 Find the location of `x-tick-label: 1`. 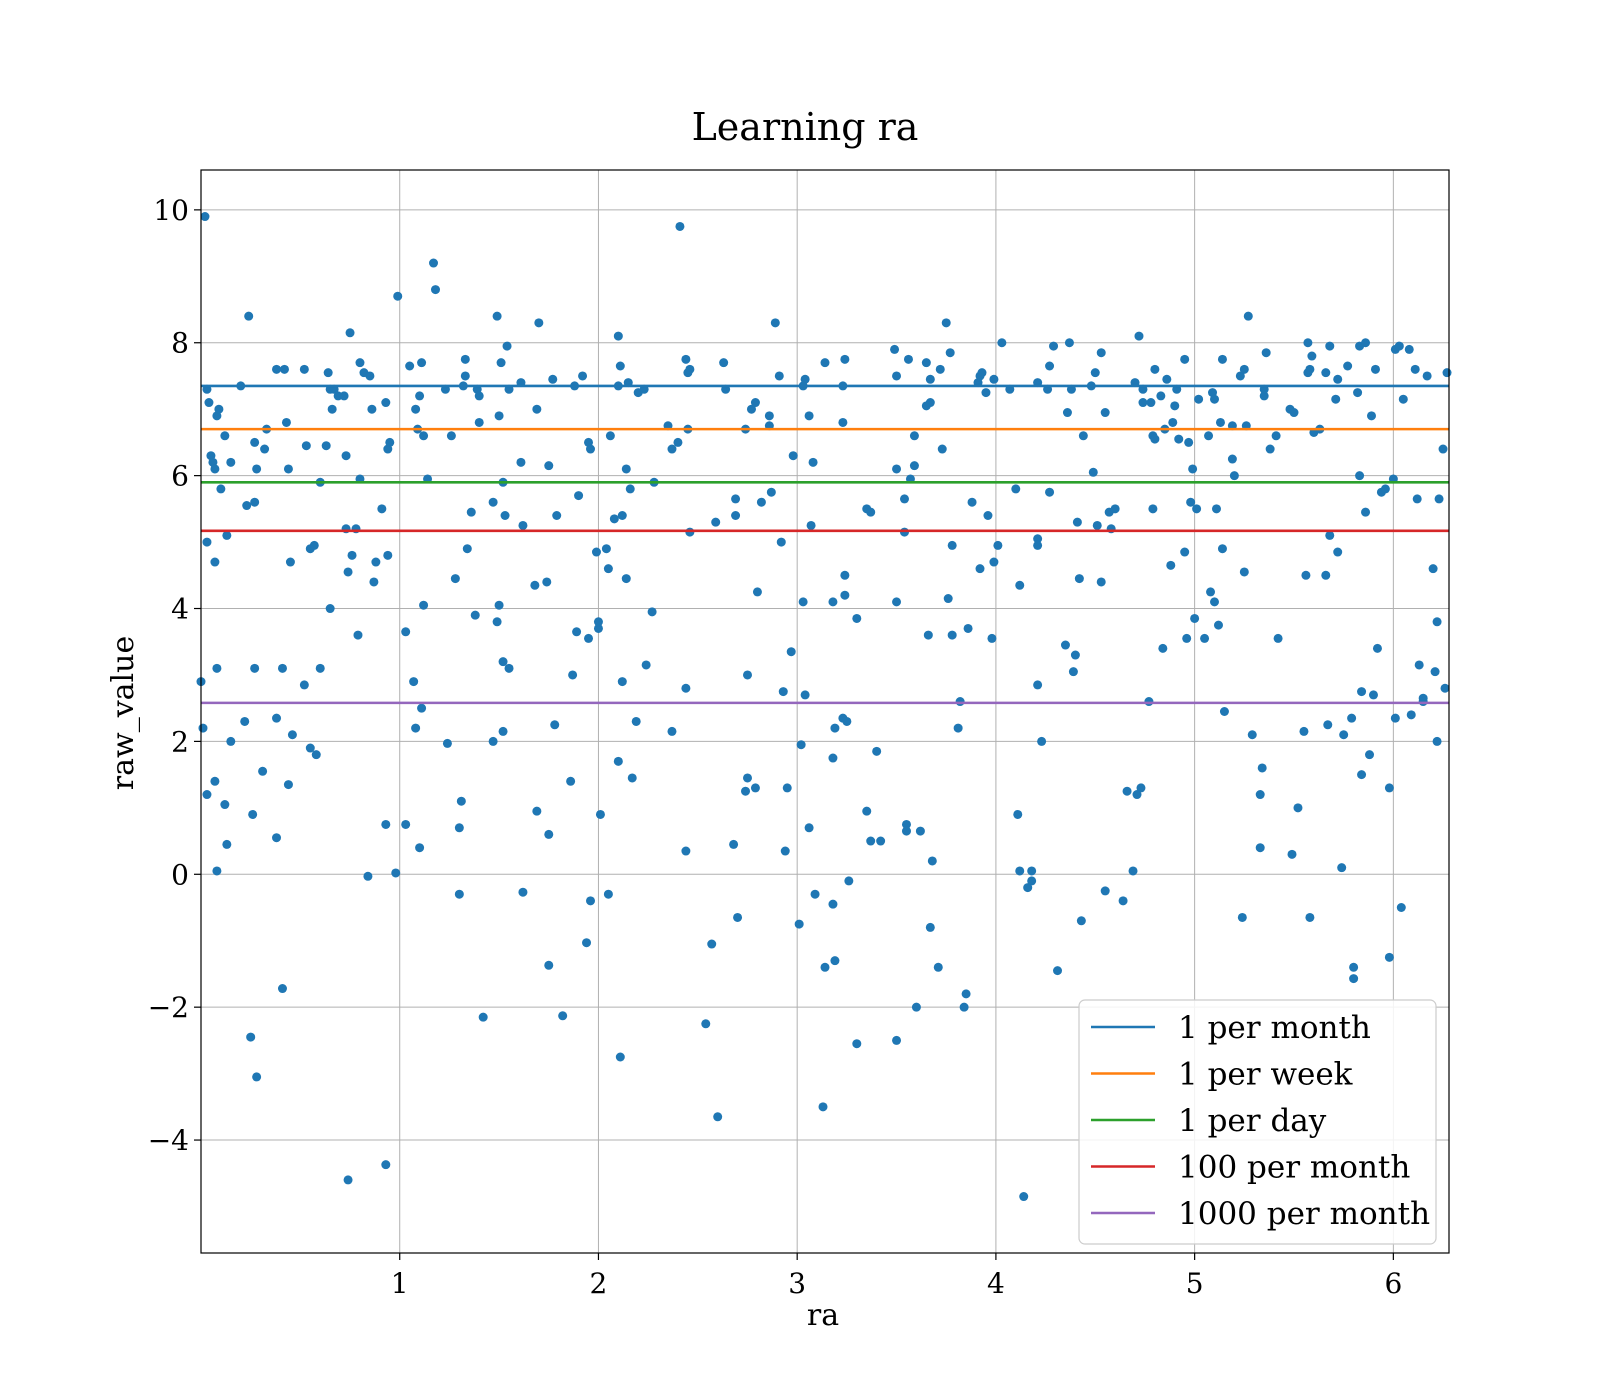

x-tick-label: 1 is located at coordinates (400, 1283).